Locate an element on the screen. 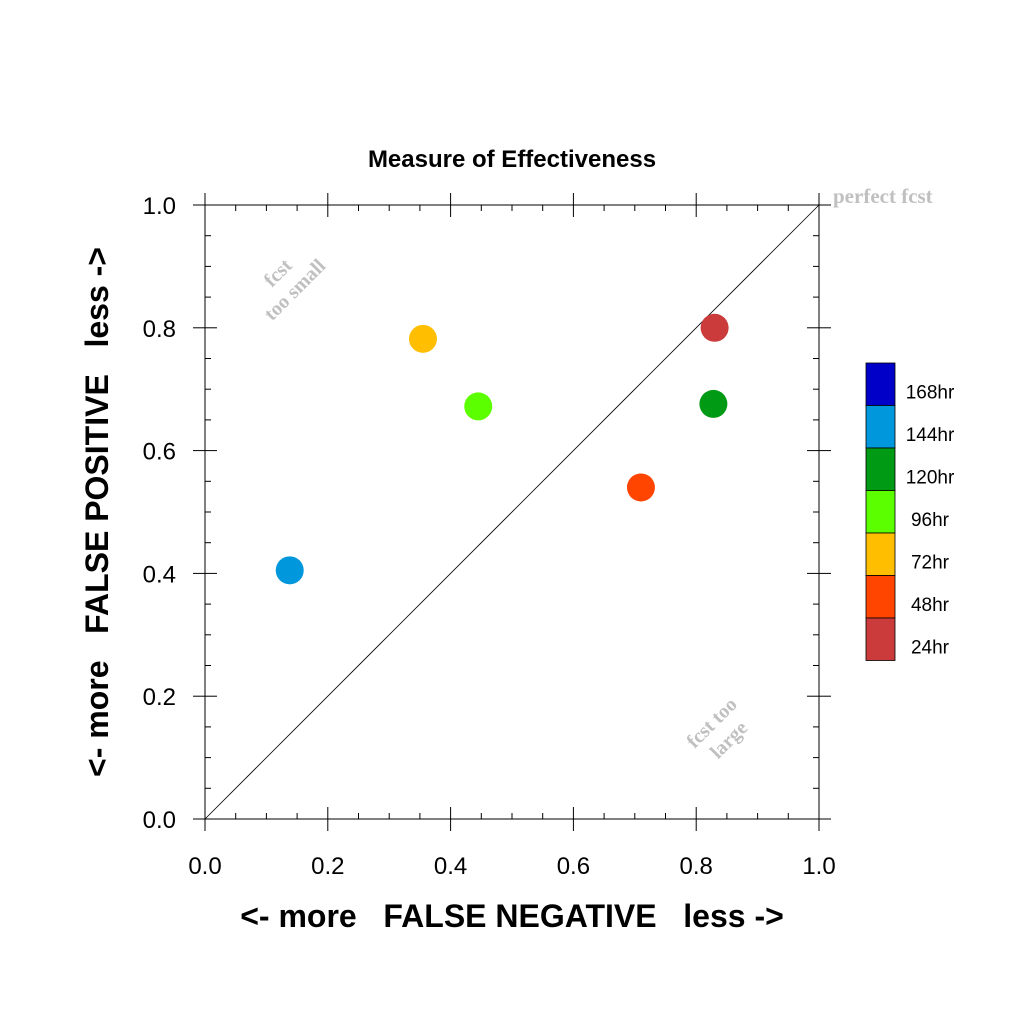 The height and width of the screenshot is (1024, 1024). y-tick-label: 0.0 is located at coordinates (159, 820).